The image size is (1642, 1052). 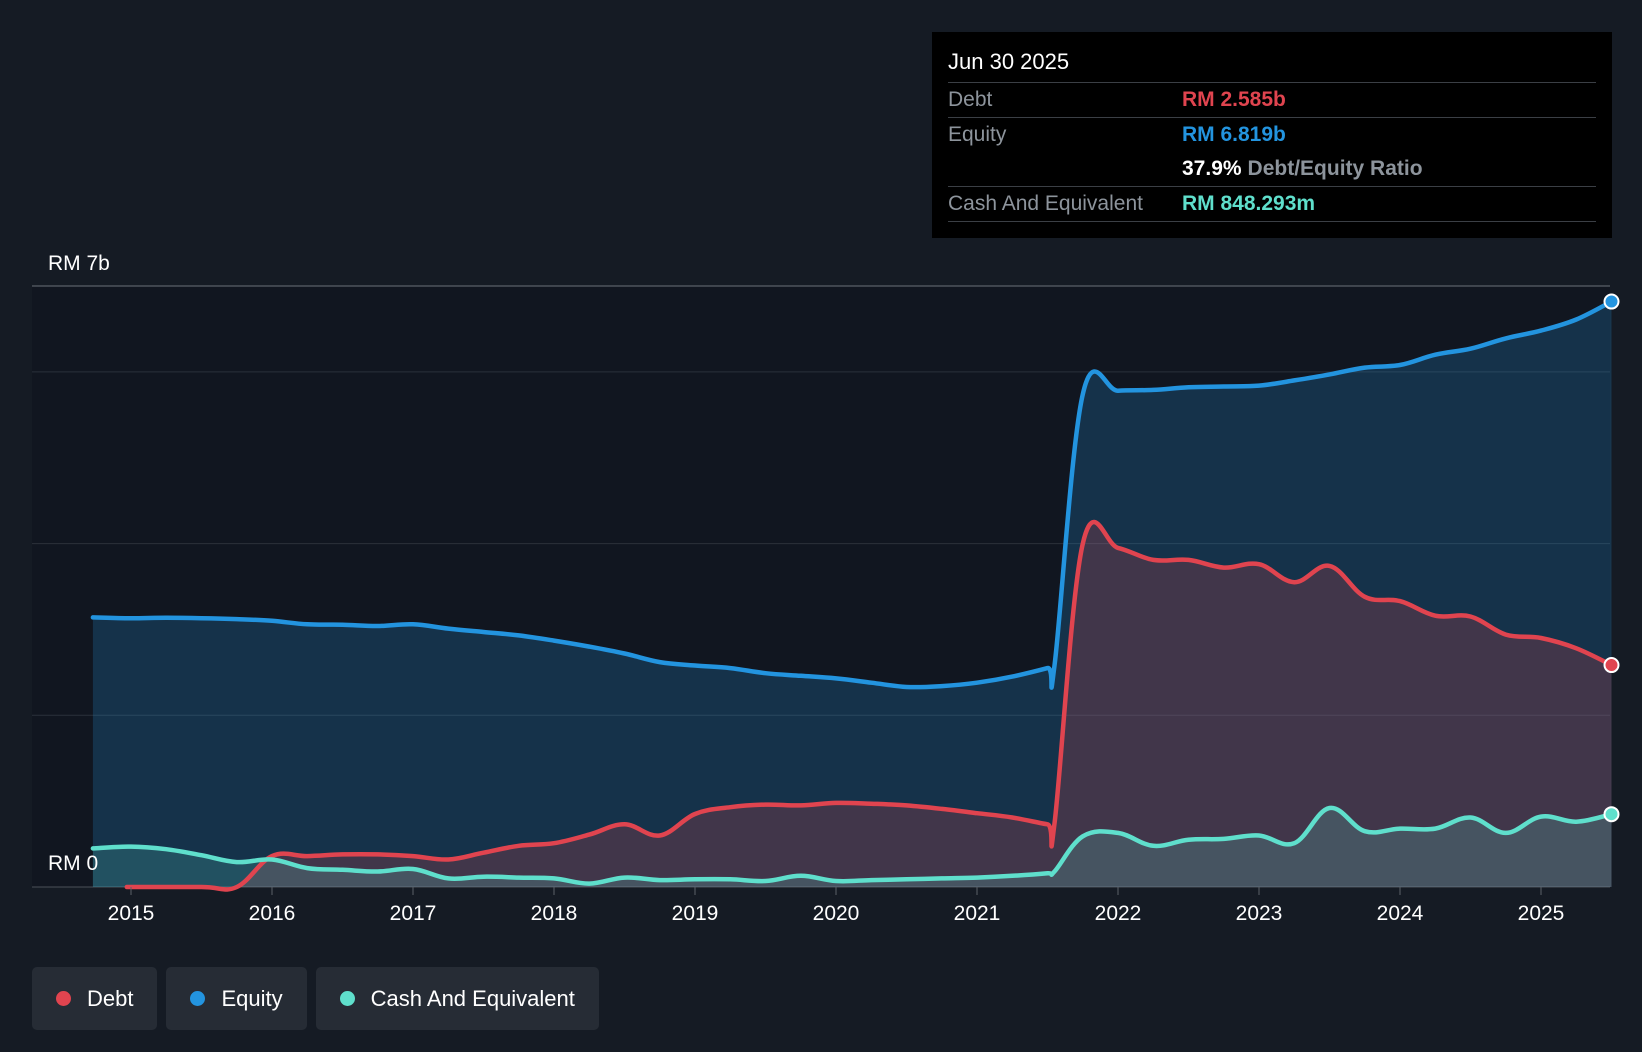 What do you see at coordinates (977, 134) in the screenshot?
I see `tooltip-equity-label: Equity` at bounding box center [977, 134].